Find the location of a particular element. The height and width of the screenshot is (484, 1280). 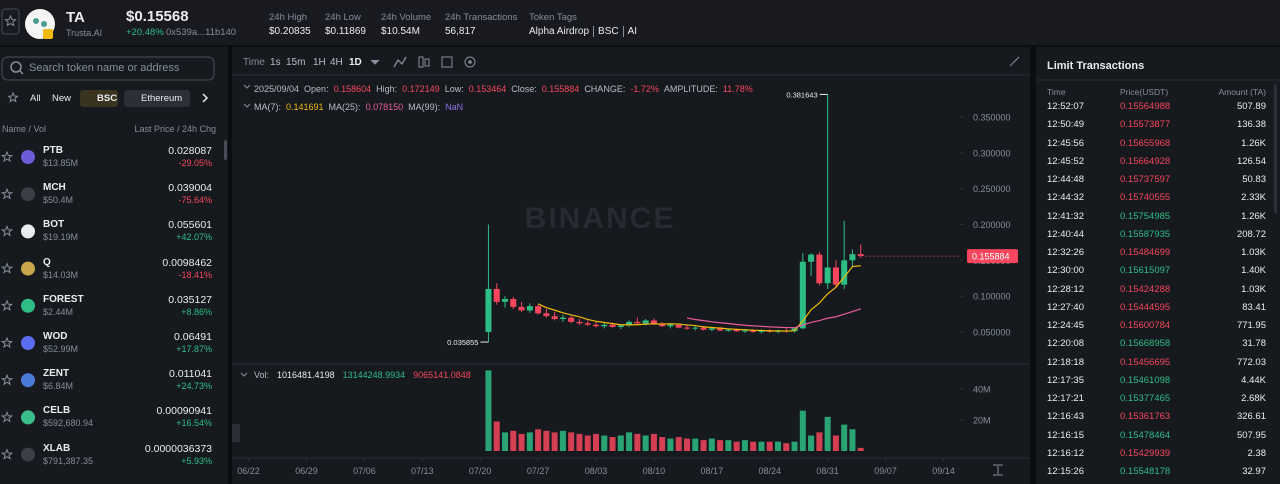

token-symbol: ZENT is located at coordinates (56, 374).